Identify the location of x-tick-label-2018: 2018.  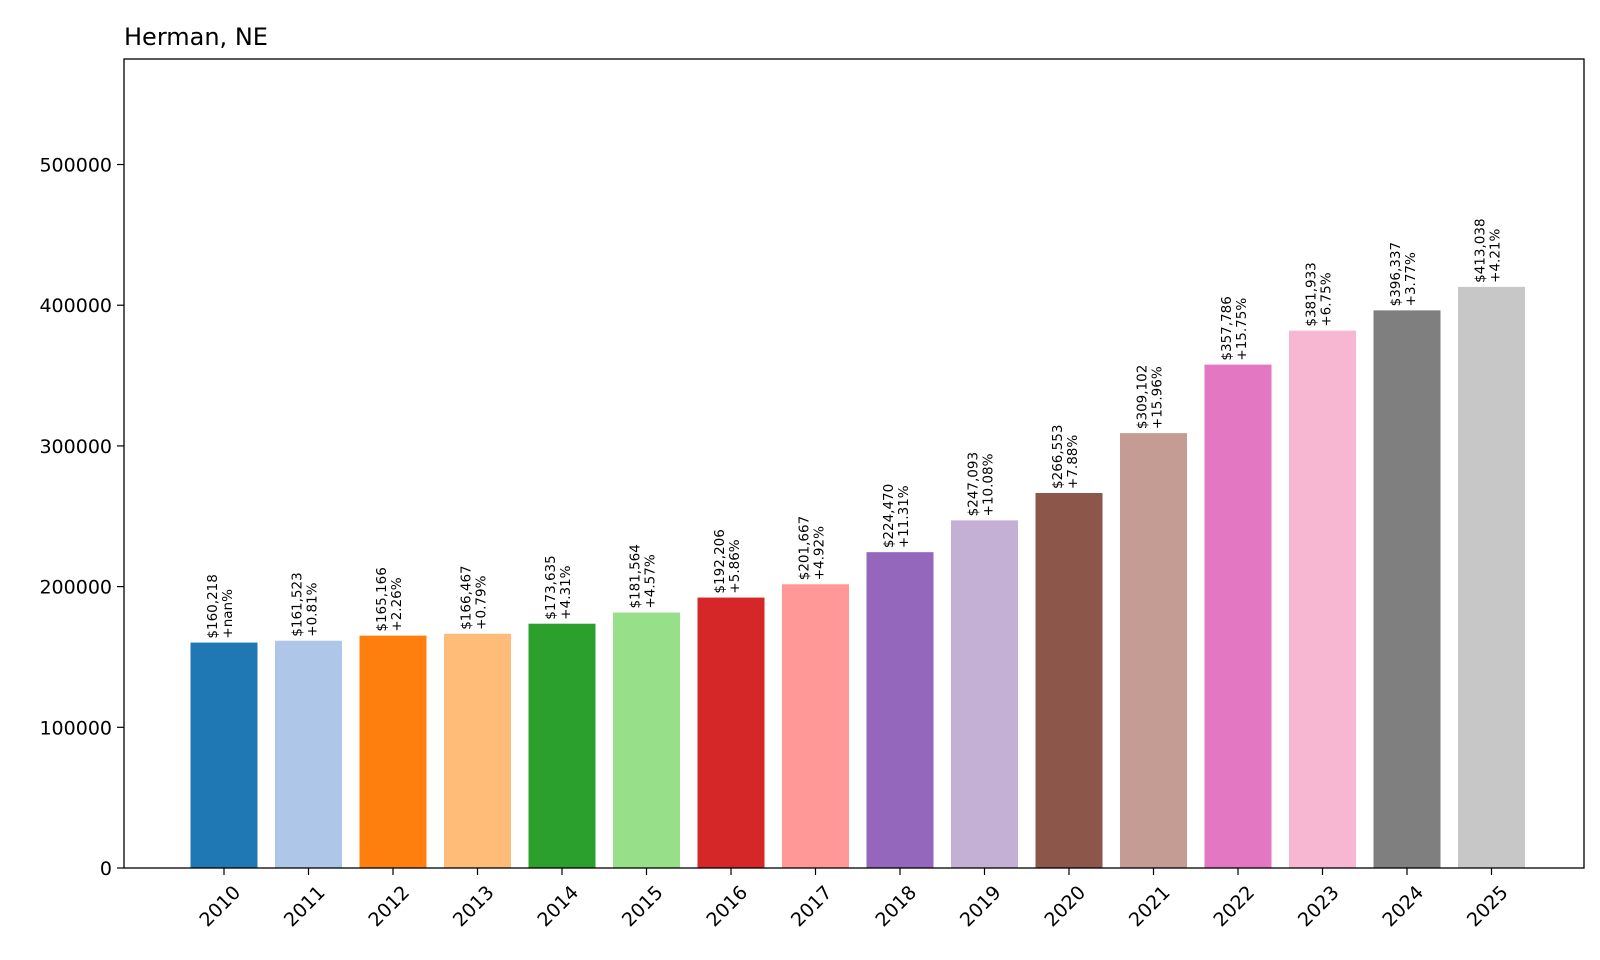
(896, 907).